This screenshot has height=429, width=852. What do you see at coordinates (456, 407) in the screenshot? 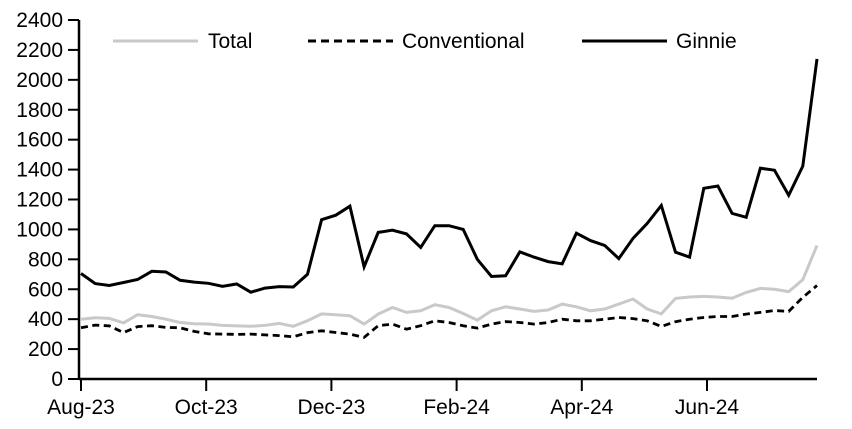
I see `x-tick-label: Feb-24` at bounding box center [456, 407].